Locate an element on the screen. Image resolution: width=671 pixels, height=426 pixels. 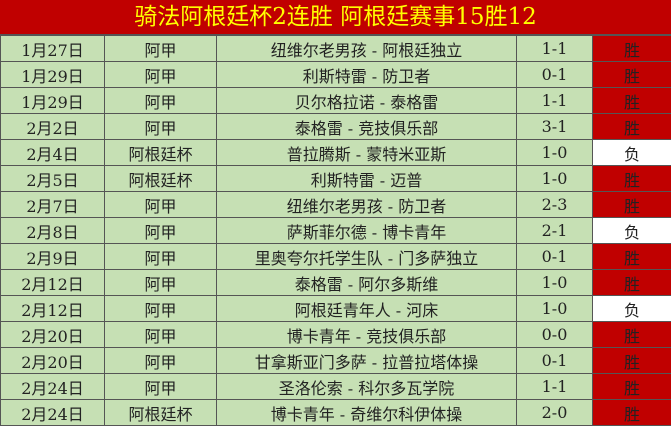
match-cell: 里奥夸尔托学生队 - 门多萨独立 is located at coordinates (367, 257).